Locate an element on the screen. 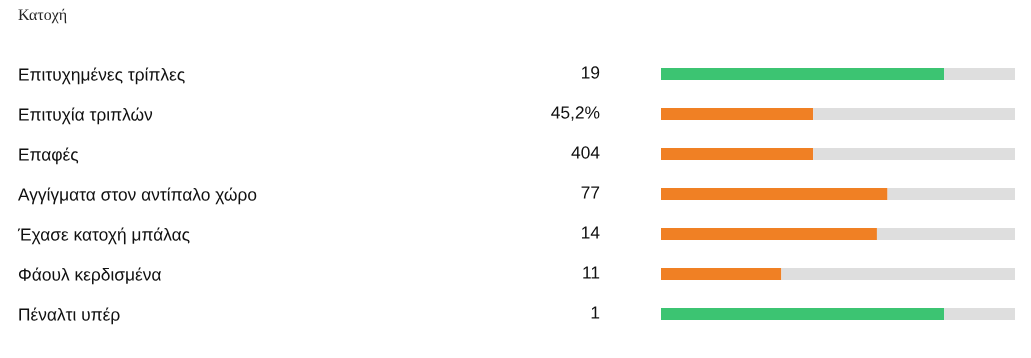 This screenshot has height=358, width=1031. text: 77 is located at coordinates (590, 192).